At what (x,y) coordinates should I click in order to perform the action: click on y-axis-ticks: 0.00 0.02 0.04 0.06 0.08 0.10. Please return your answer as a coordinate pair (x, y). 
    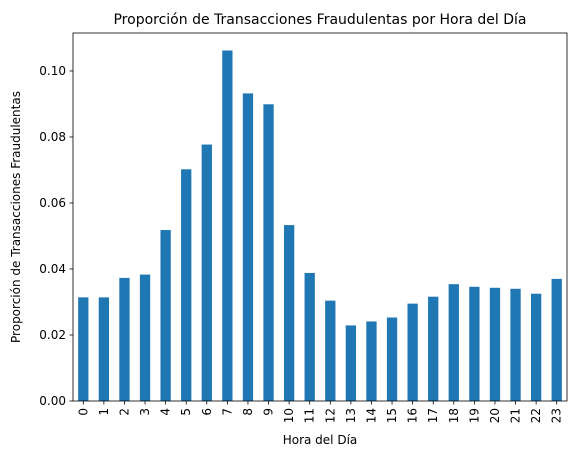
    Looking at the image, I should click on (56, 236).